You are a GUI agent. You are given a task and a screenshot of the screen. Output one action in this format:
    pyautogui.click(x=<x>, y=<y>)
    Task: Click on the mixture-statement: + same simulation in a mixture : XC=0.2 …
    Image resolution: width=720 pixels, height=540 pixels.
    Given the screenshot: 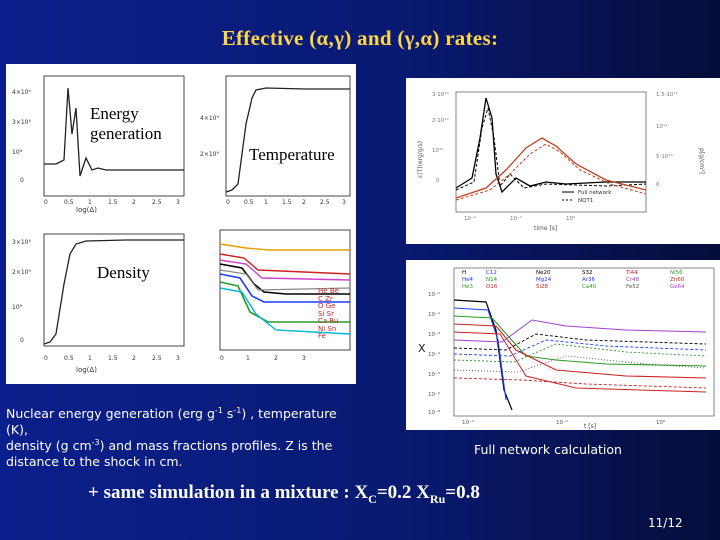 What is the action you would take?
    pyautogui.click(x=284, y=494)
    